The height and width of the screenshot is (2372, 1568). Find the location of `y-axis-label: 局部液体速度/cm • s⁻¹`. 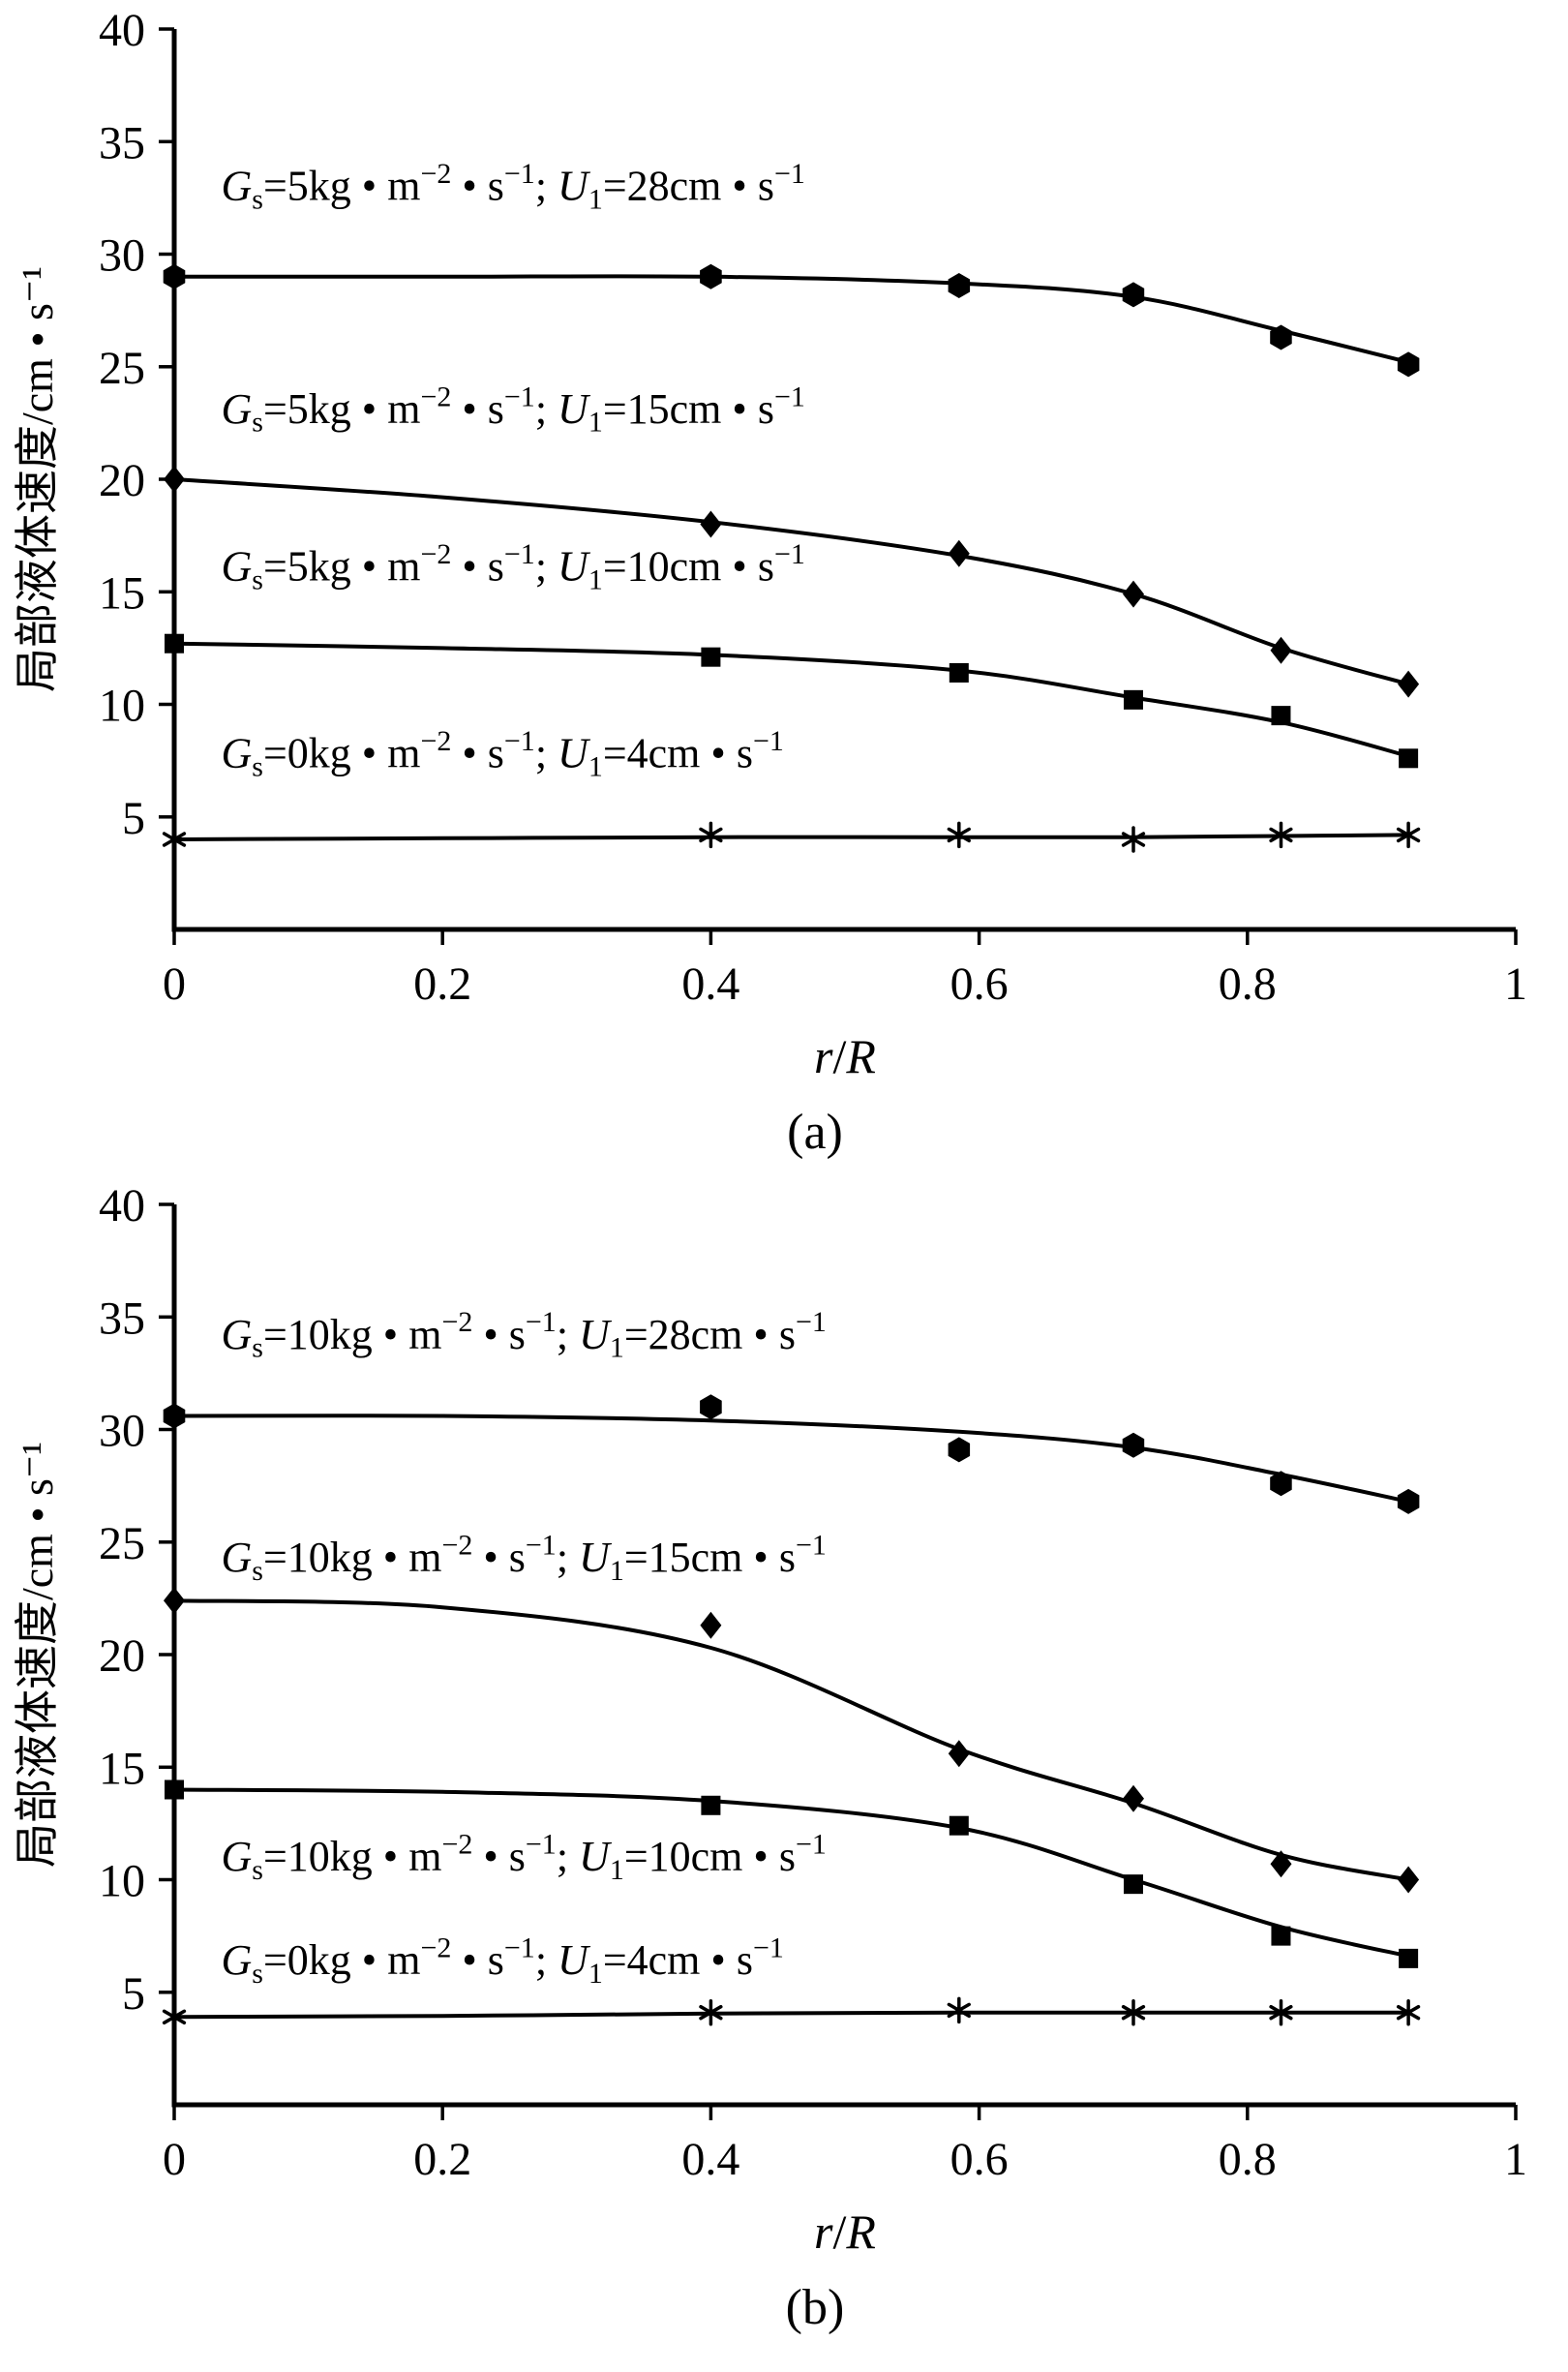

y-axis-label: 局部液体速度/cm • s⁻¹ is located at coordinates (37, 1655).